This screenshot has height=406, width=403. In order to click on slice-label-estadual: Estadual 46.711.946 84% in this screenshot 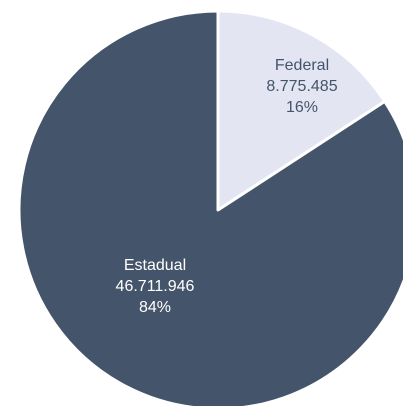, I will do `click(155, 286)`.